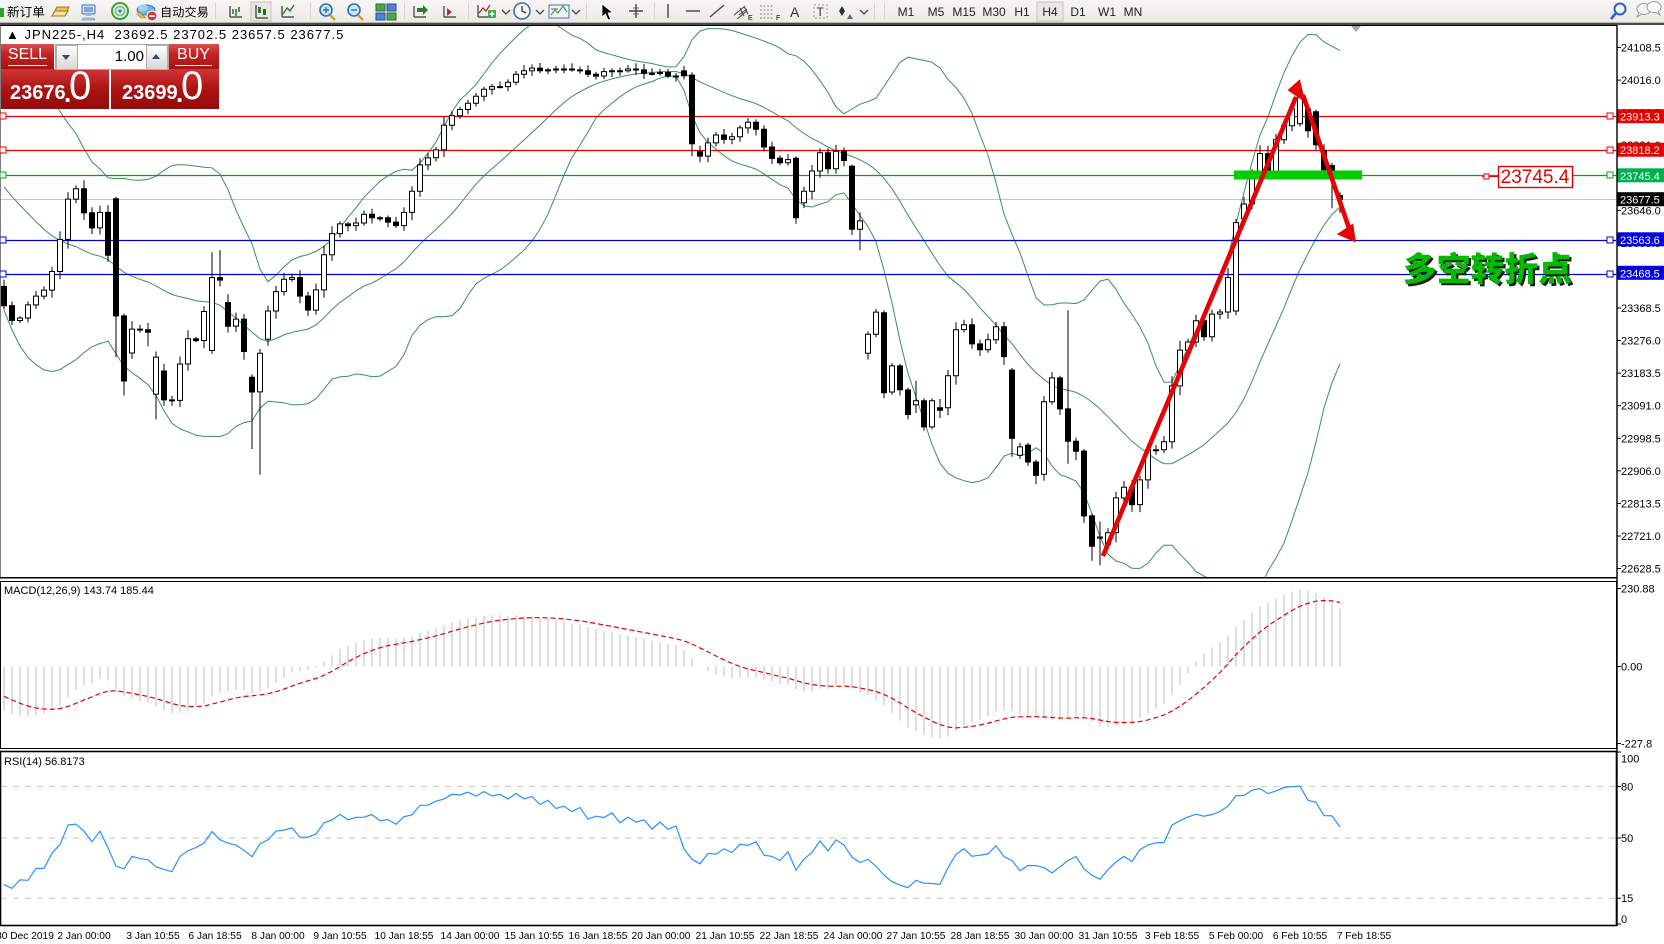 This screenshot has width=1664, height=944. What do you see at coordinates (994, 12) in the screenshot?
I see `svg-text: M30` at bounding box center [994, 12].